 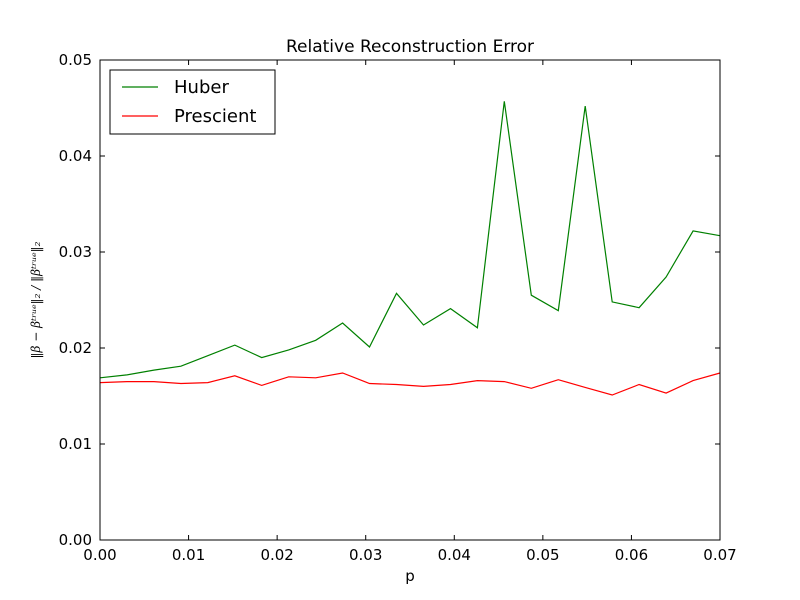 I want to click on legend-label-huber: Huber, so click(x=201, y=87).